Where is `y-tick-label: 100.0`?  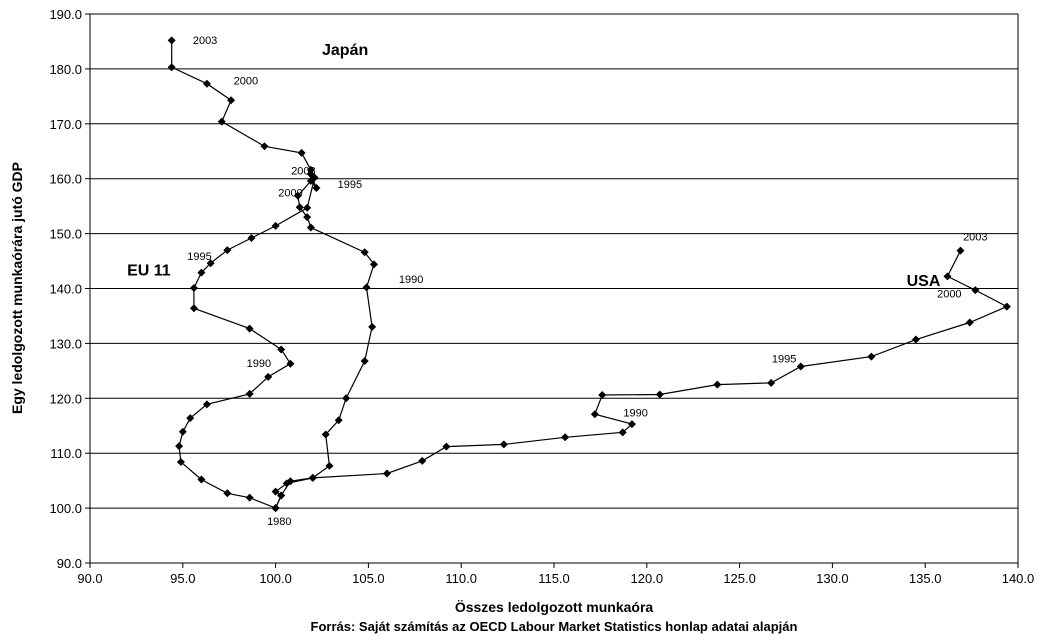 y-tick-label: 100.0 is located at coordinates (65, 508).